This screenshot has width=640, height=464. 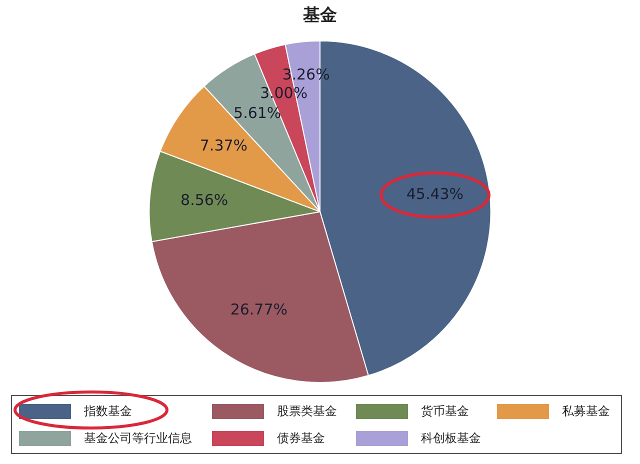 I want to click on data-label: 45.43%, so click(x=435, y=193).